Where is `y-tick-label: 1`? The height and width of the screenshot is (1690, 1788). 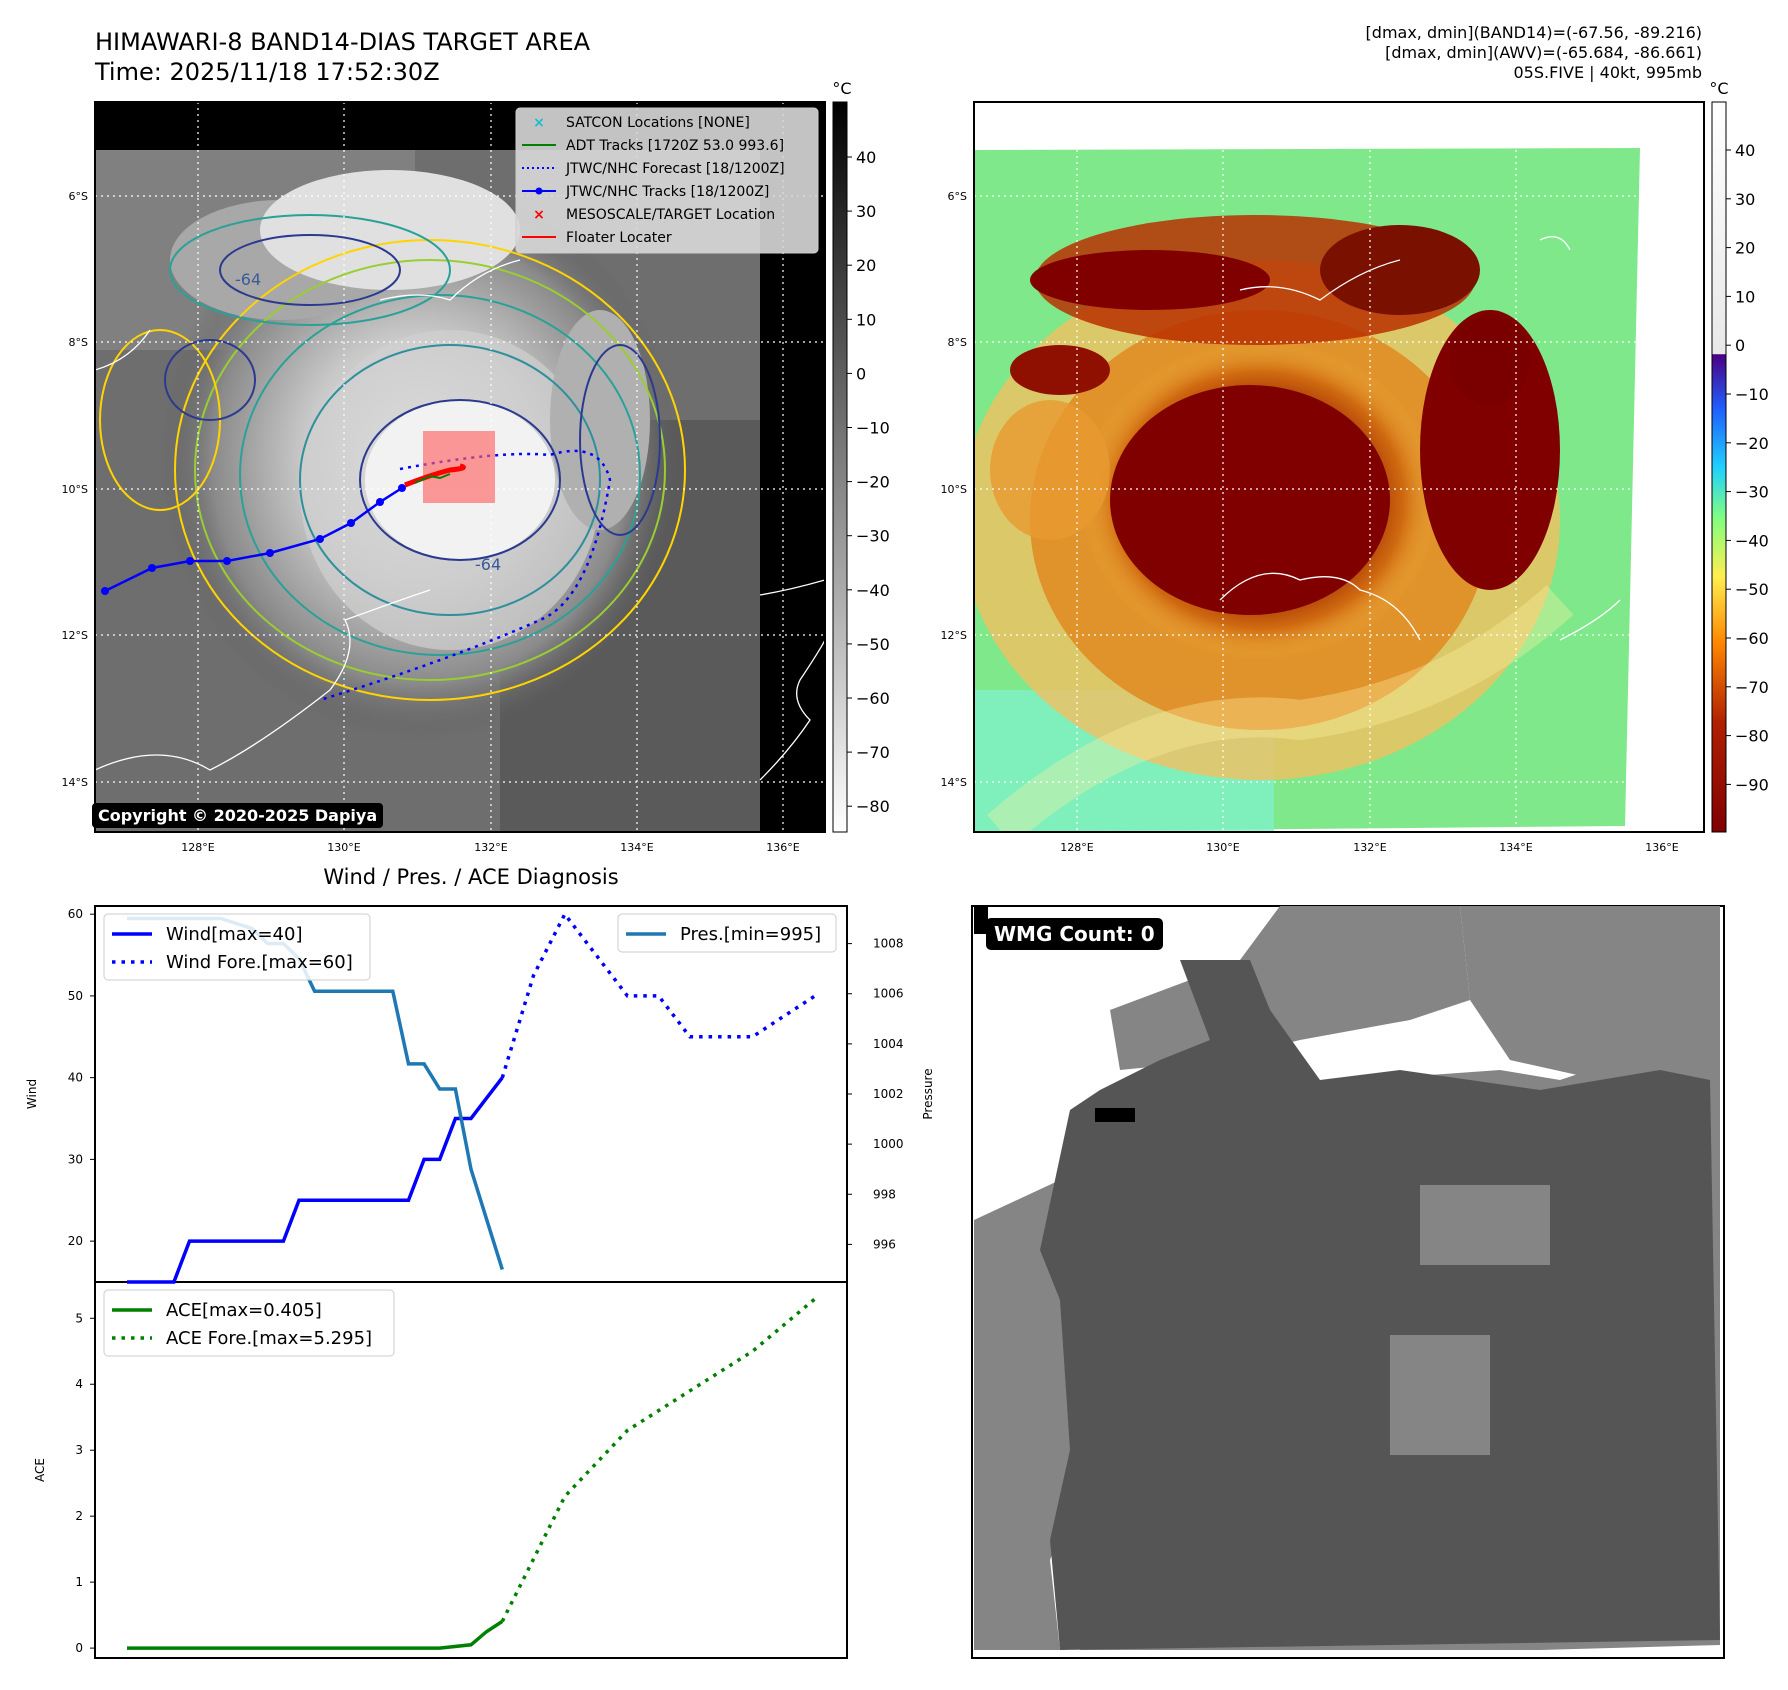 y-tick-label: 1 is located at coordinates (79, 1582).